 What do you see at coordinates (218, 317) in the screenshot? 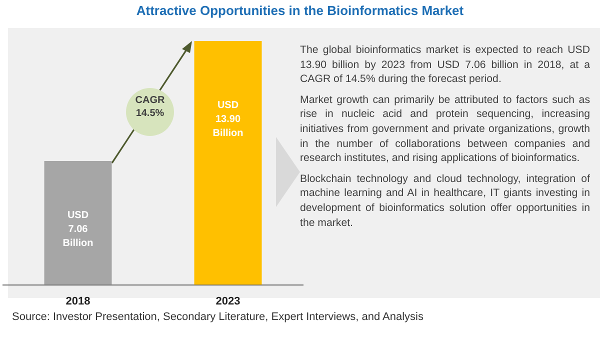
I see `source-note: Source: Investor Presentation, Secondary Literature, Expert Interviews, and Analysis` at bounding box center [218, 317].